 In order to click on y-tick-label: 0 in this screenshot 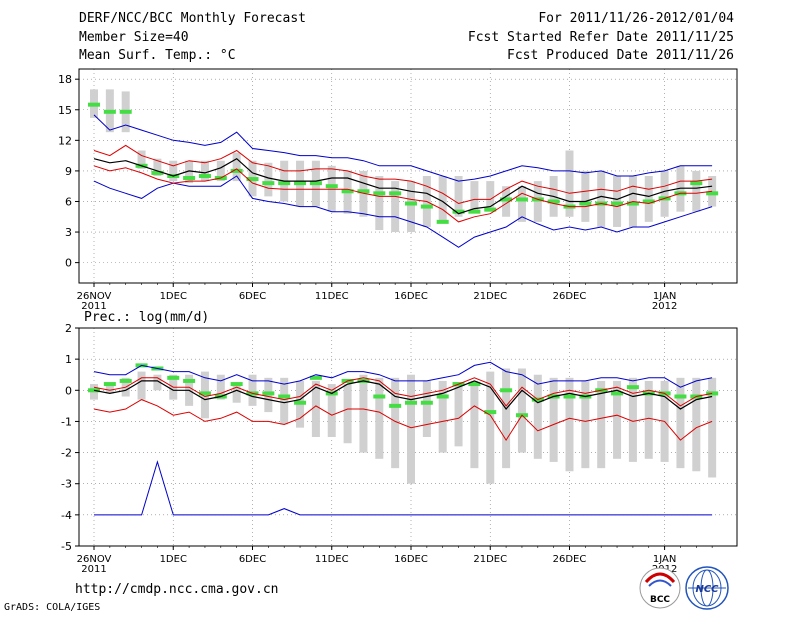, I will do `click(68, 263)`.